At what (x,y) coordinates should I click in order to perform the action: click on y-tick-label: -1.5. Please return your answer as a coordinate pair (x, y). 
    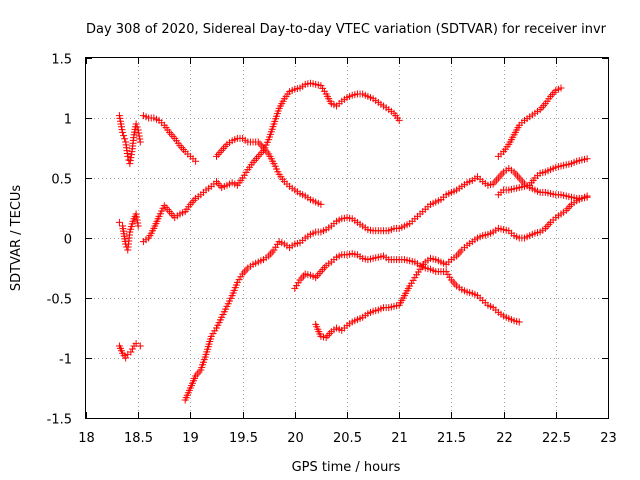
    Looking at the image, I should click on (59, 420).